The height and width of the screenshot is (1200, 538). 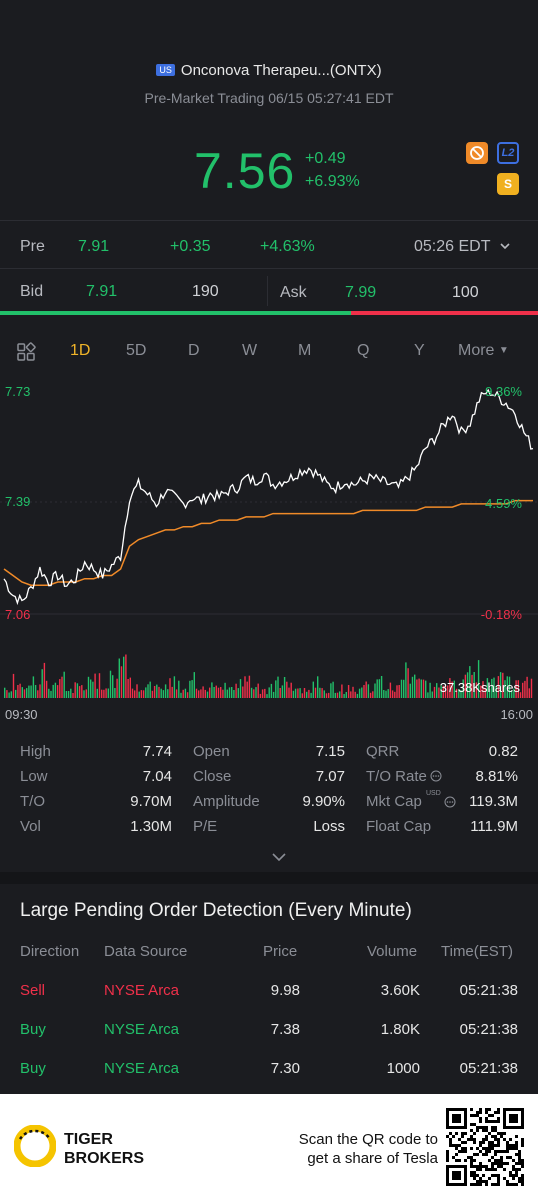 I want to click on tab-more: More ▼, so click(x=483, y=351).